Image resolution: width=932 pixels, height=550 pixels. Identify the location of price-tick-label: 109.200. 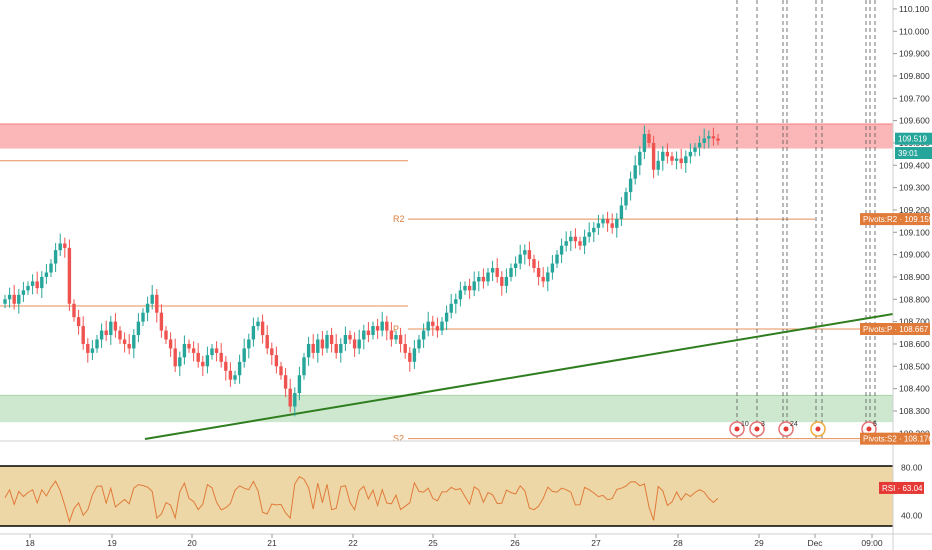
(914, 210).